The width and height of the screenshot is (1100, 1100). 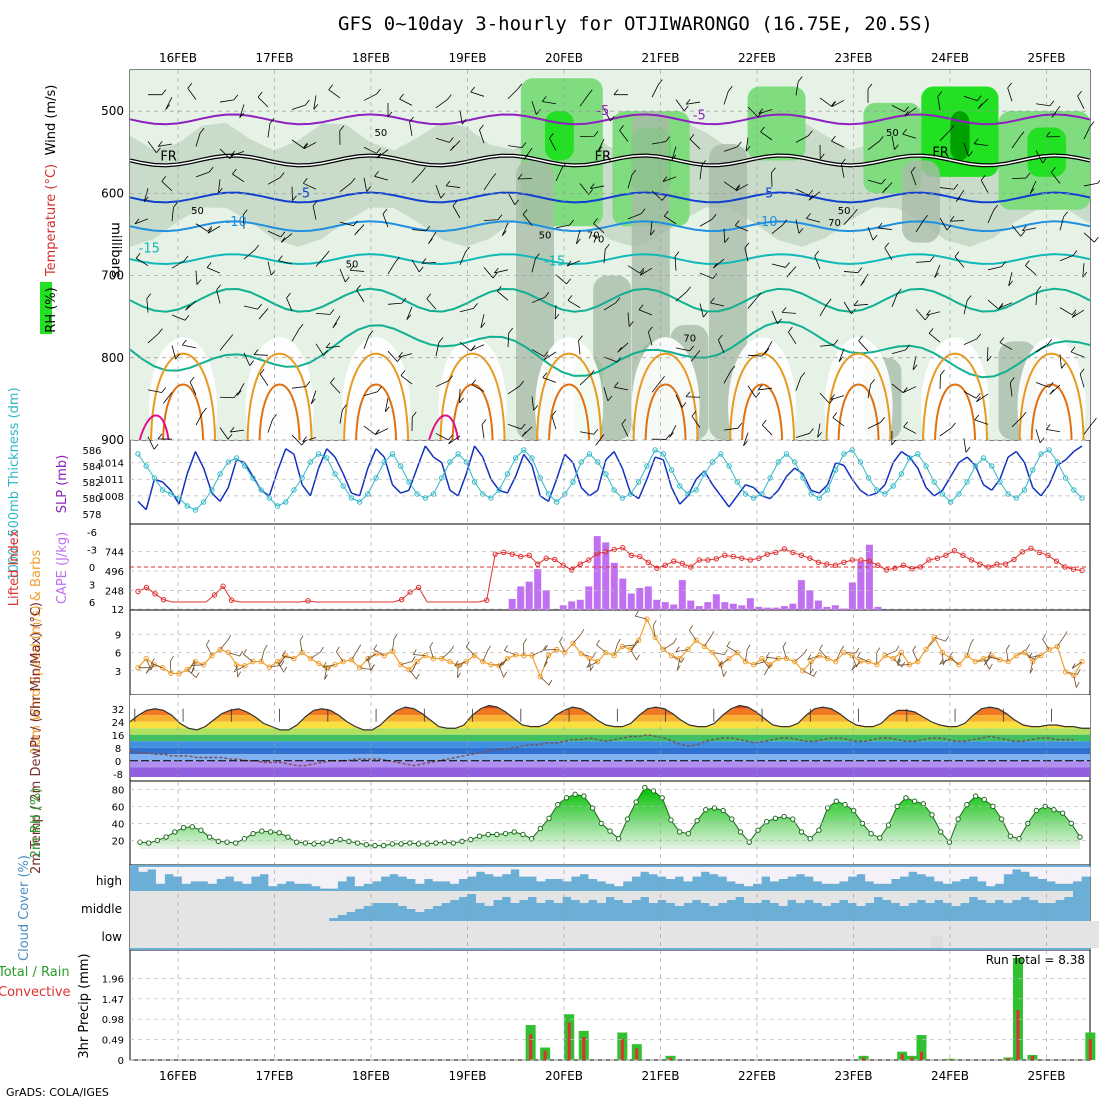 What do you see at coordinates (303, 193) in the screenshot?
I see `contour-label-2: -5` at bounding box center [303, 193].